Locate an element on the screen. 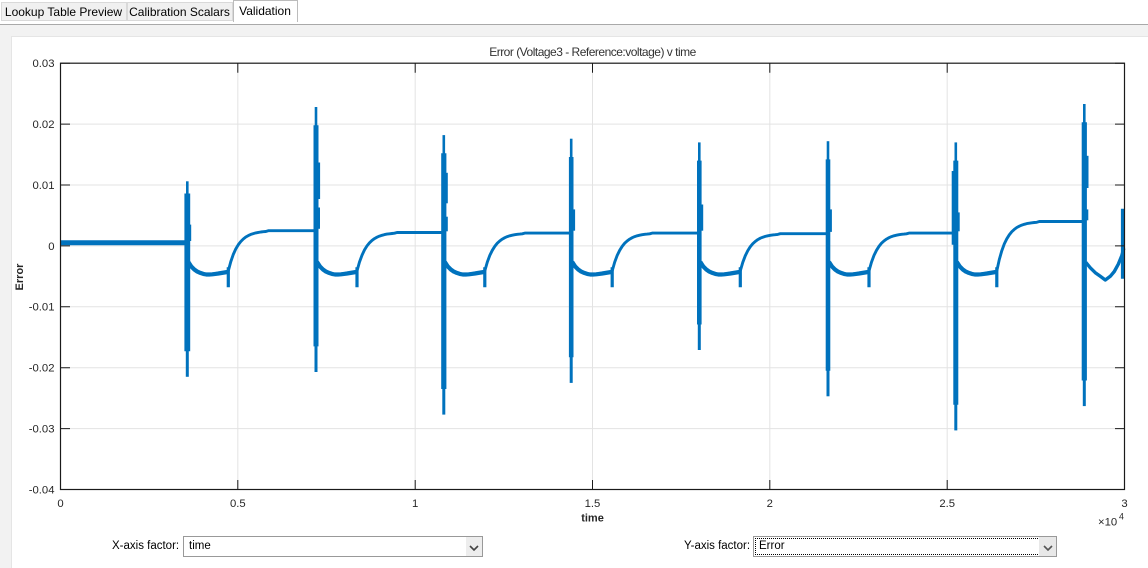  svg-text: 1.5 is located at coordinates (593, 504).